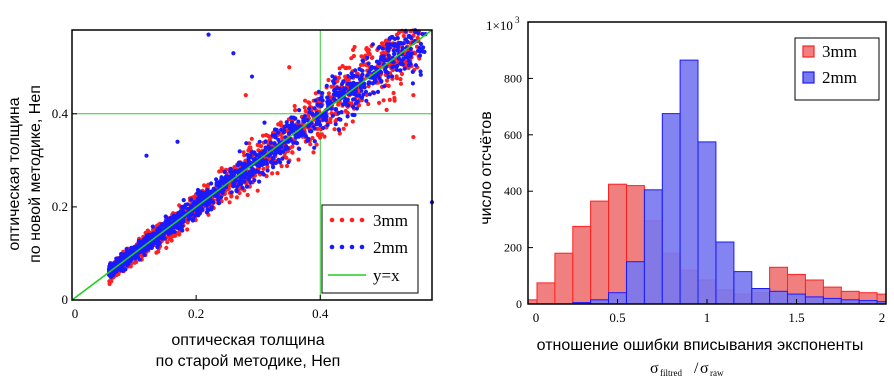 The image size is (894, 378). What do you see at coordinates (60, 206) in the screenshot?
I see `scatter-ytick-label-1: 0.2` at bounding box center [60, 206].